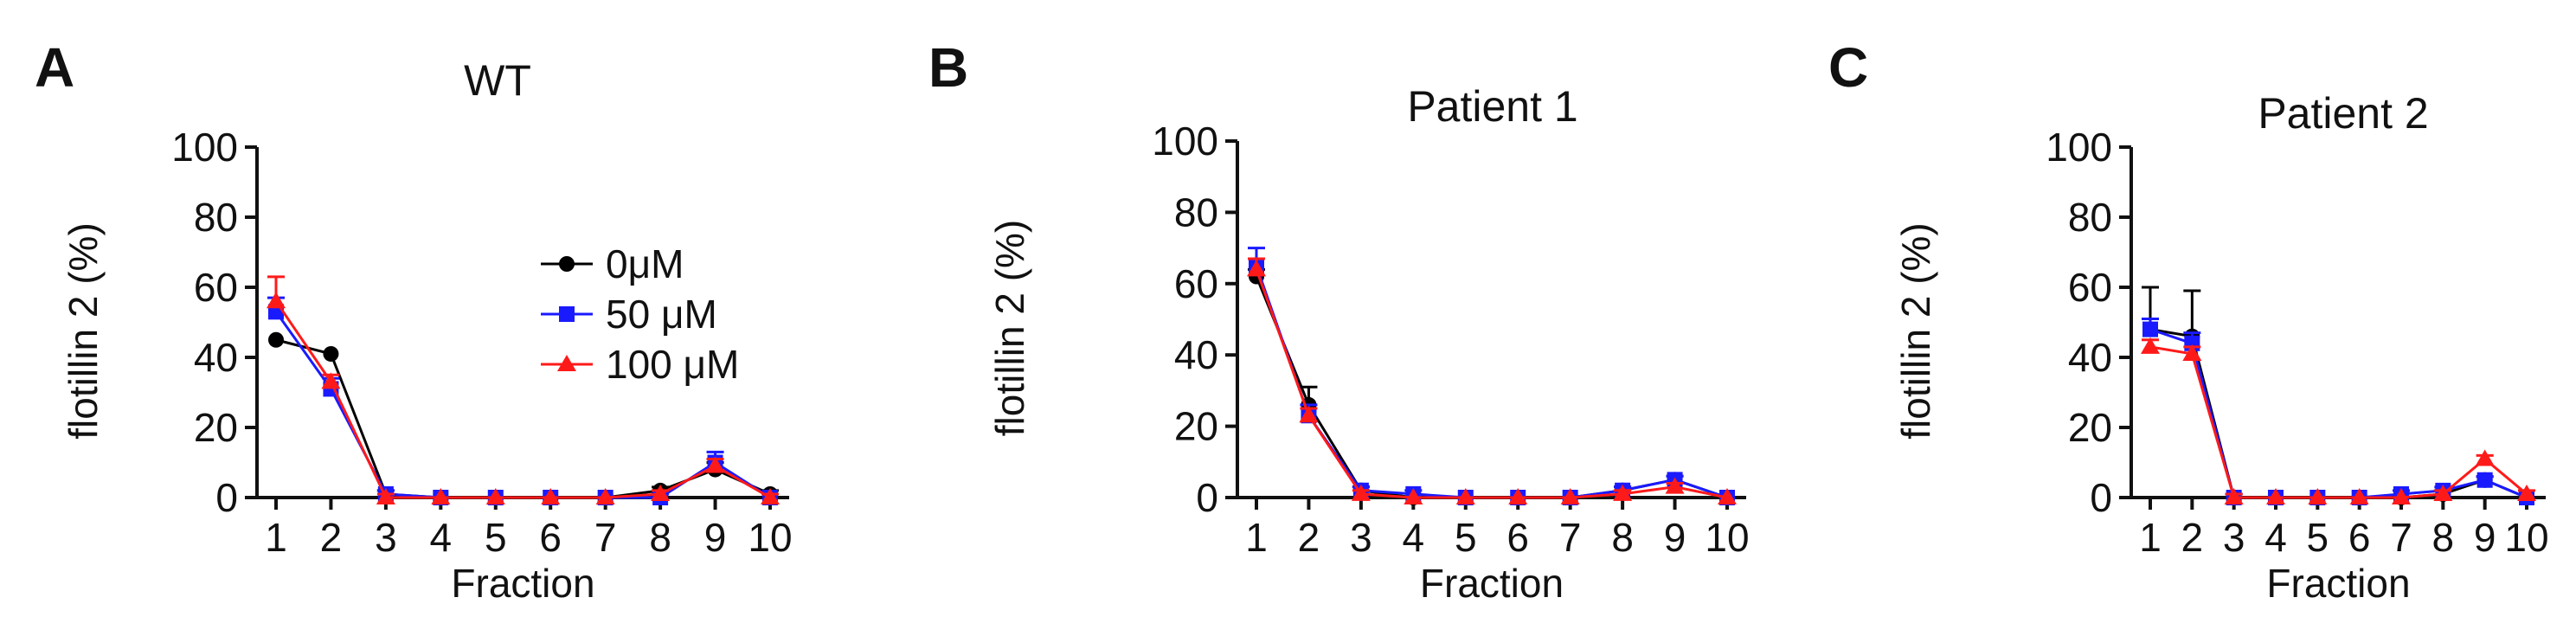  I want to click on y-tick-label: 100, so click(1185, 141).